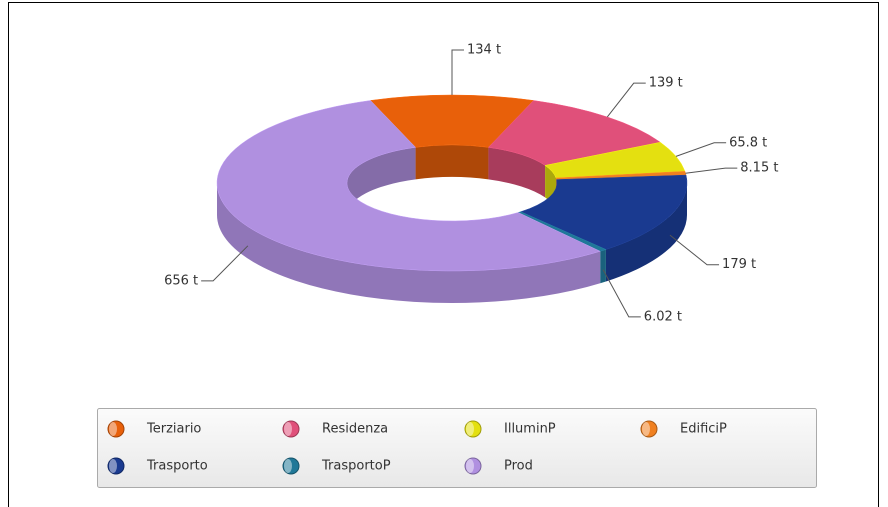  Describe the element at coordinates (703, 429) in the screenshot. I see `legend-label: EdificiP` at that location.